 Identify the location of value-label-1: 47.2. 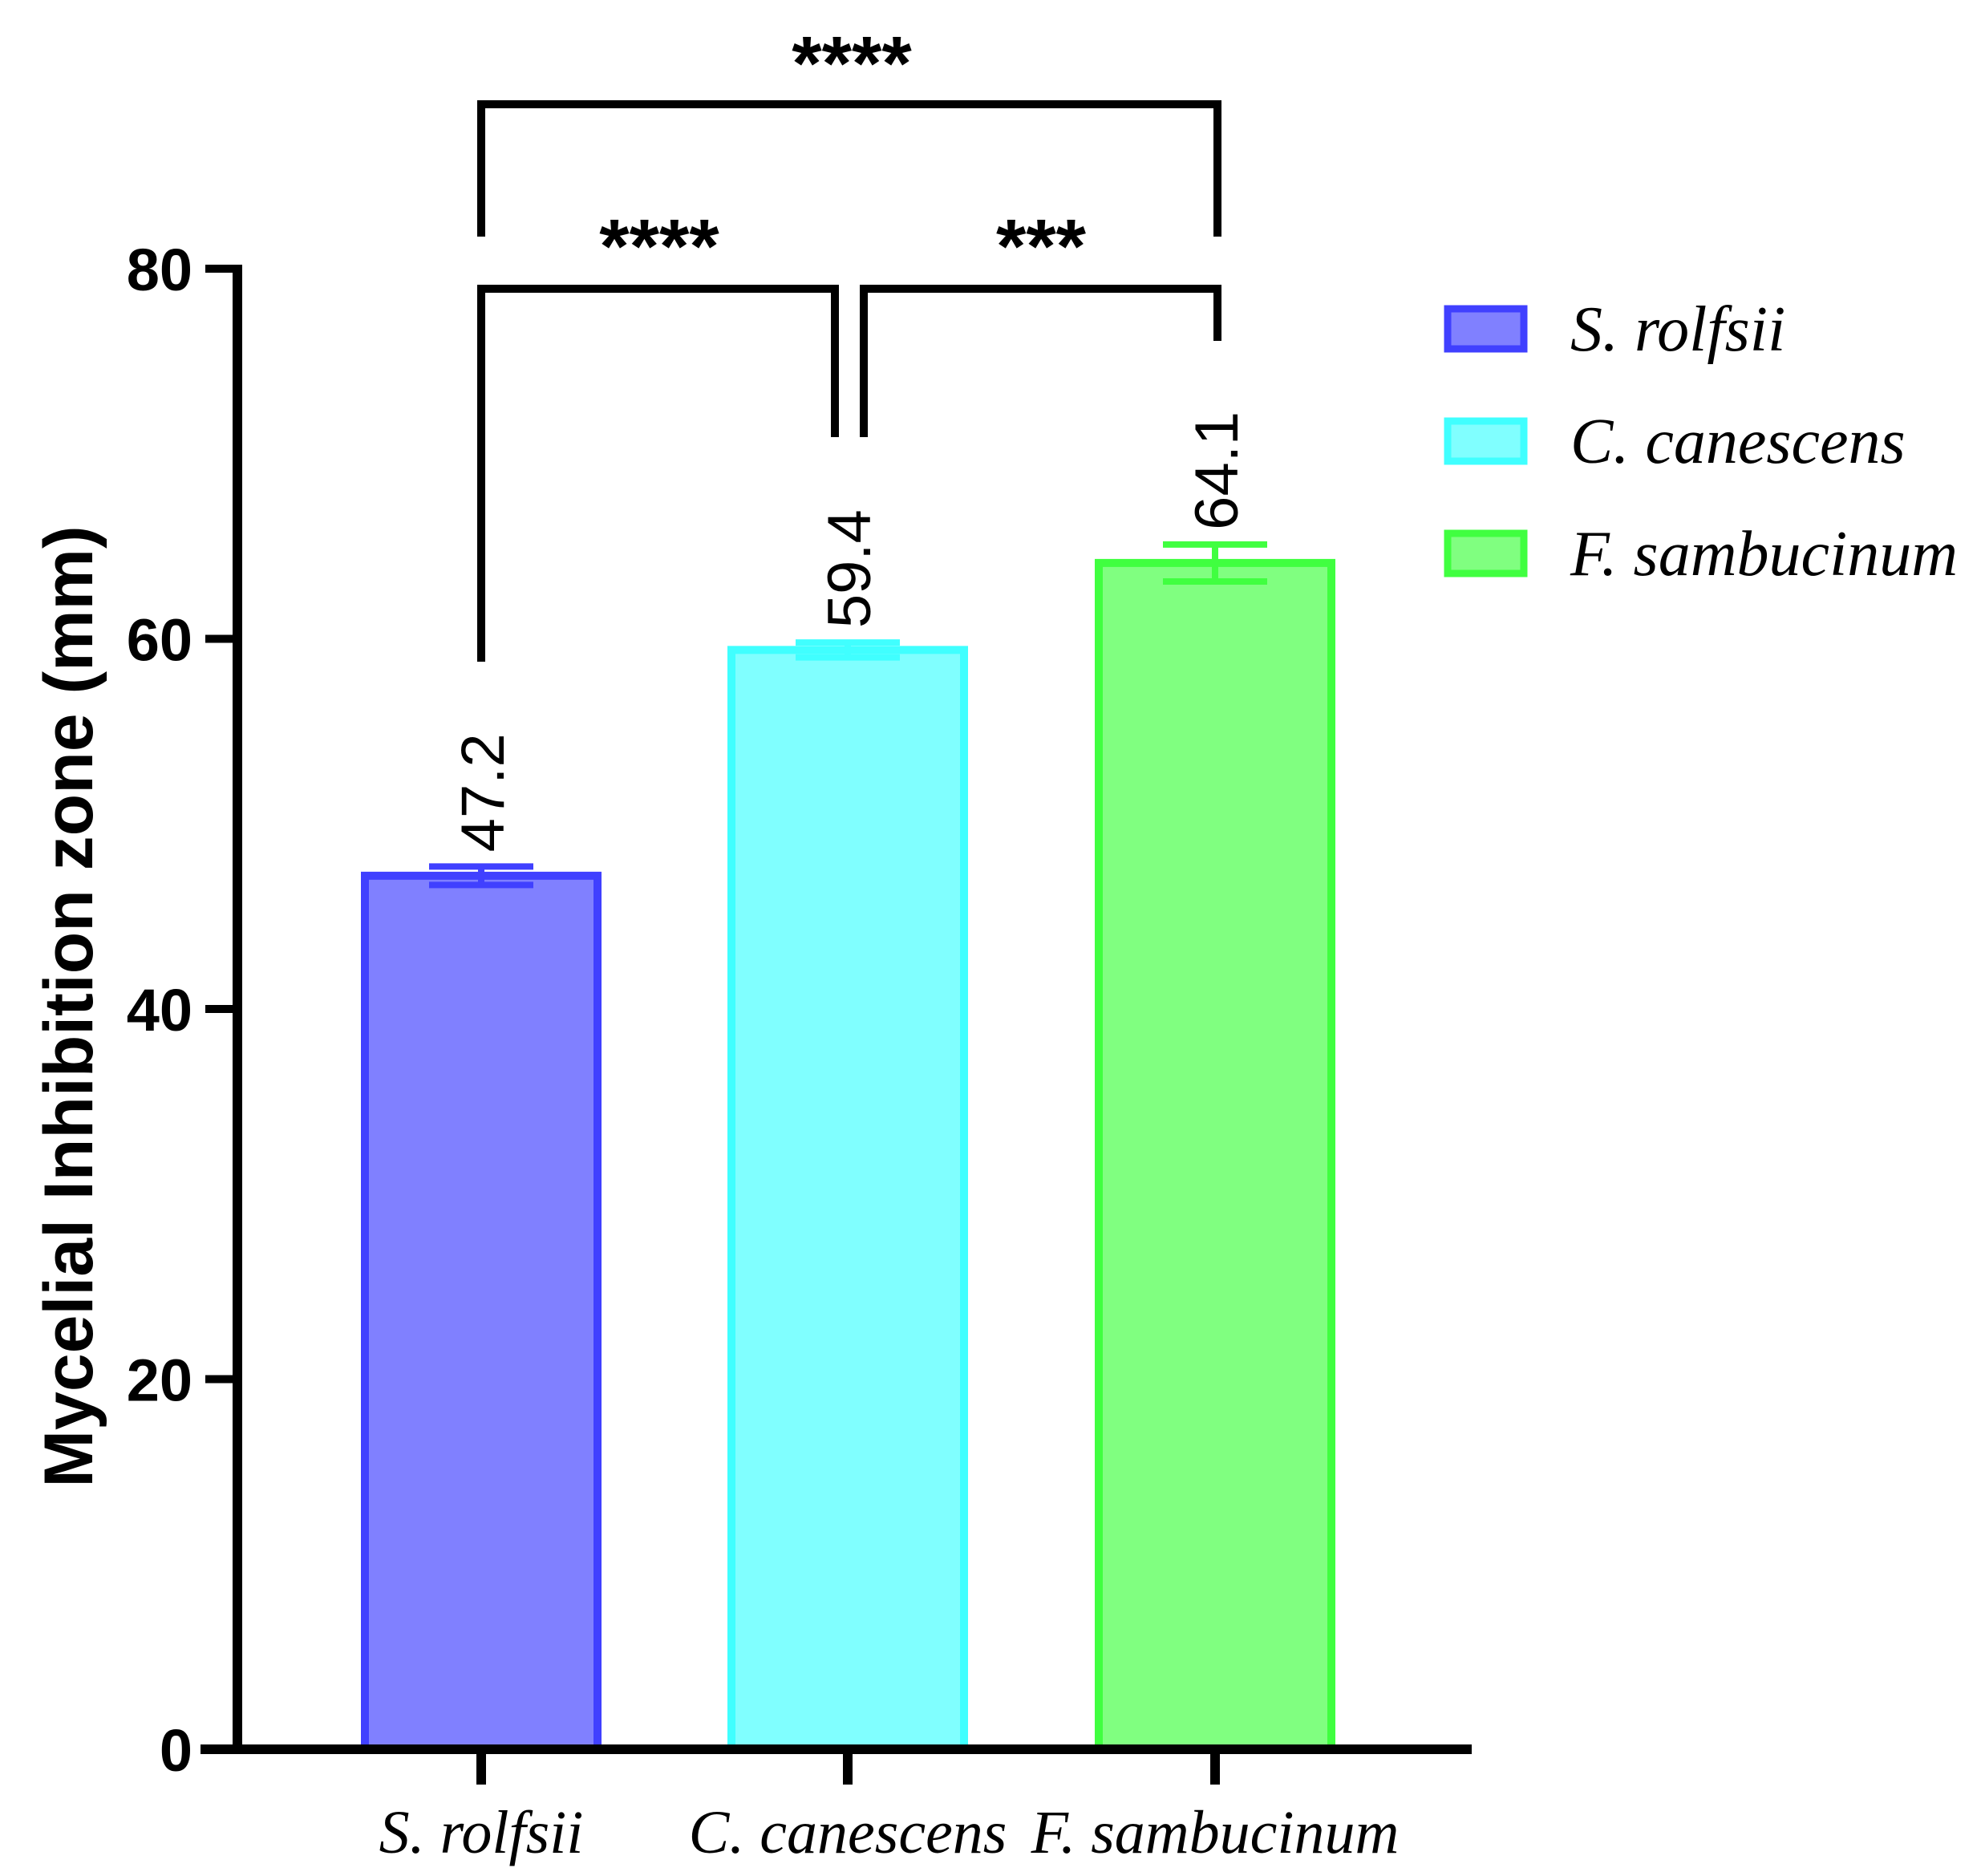
(483, 792).